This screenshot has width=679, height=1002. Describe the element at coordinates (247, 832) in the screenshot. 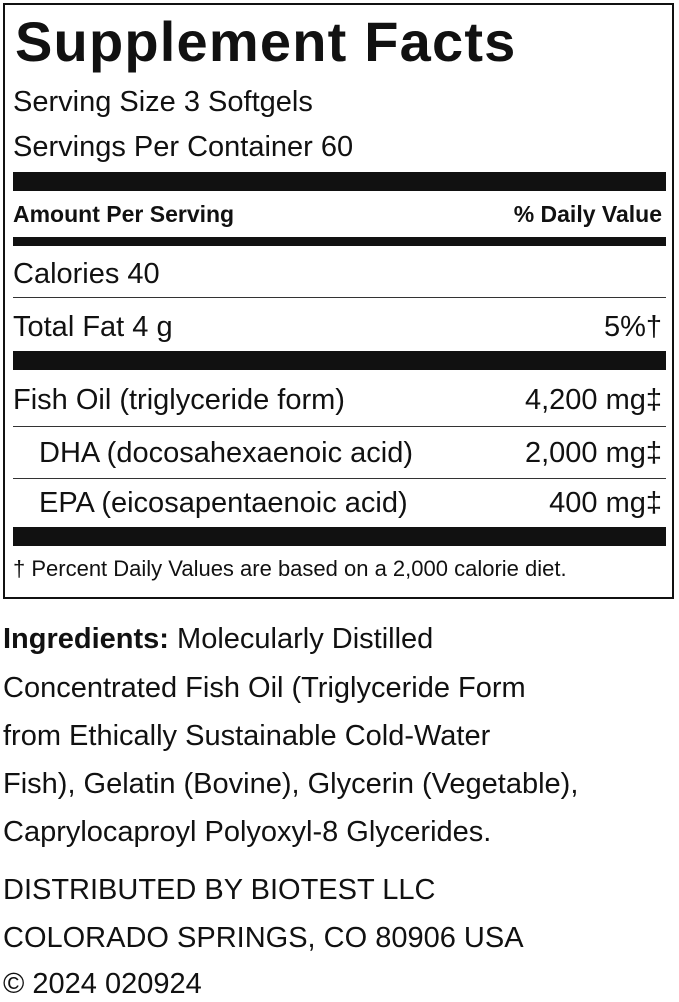

I see `ingredients-line: Caprylocaproyl Polyoxyl-8 Glycerides.` at that location.